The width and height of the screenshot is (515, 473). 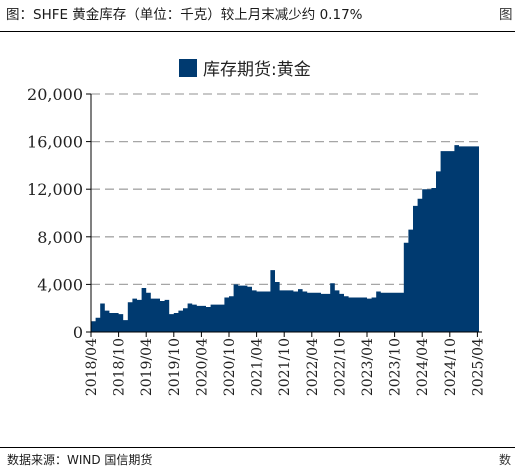 What do you see at coordinates (396, 367) in the screenshot?
I see `x-tick-label: 2023/10` at bounding box center [396, 367].